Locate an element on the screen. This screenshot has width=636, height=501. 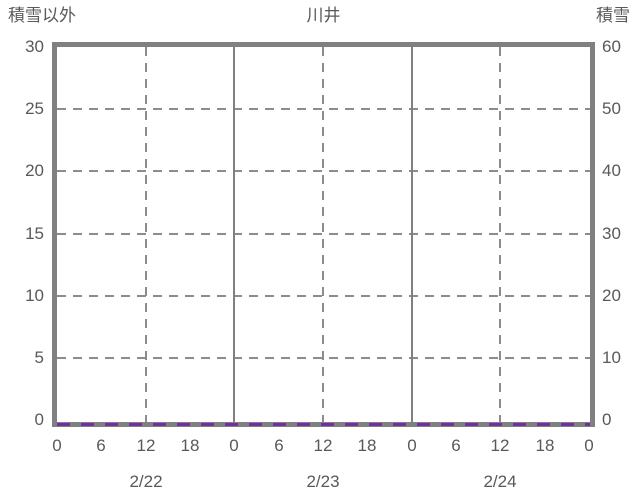
date-tick: 2/22 is located at coordinates (146, 481).